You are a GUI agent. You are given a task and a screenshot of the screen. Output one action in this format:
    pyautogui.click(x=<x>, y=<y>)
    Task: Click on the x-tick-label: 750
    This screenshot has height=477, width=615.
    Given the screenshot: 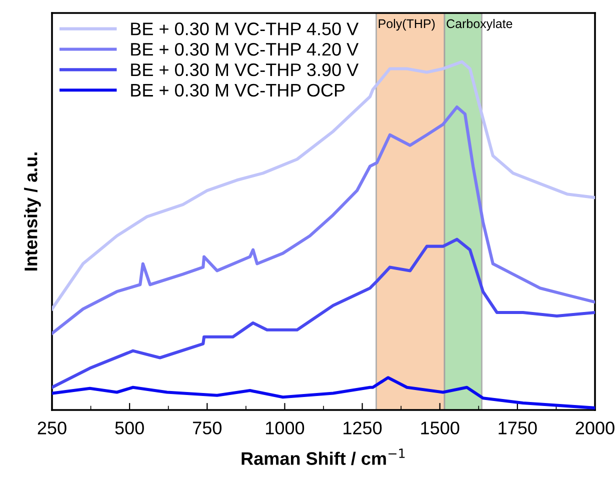 What is the action you would take?
    pyautogui.click(x=207, y=428)
    